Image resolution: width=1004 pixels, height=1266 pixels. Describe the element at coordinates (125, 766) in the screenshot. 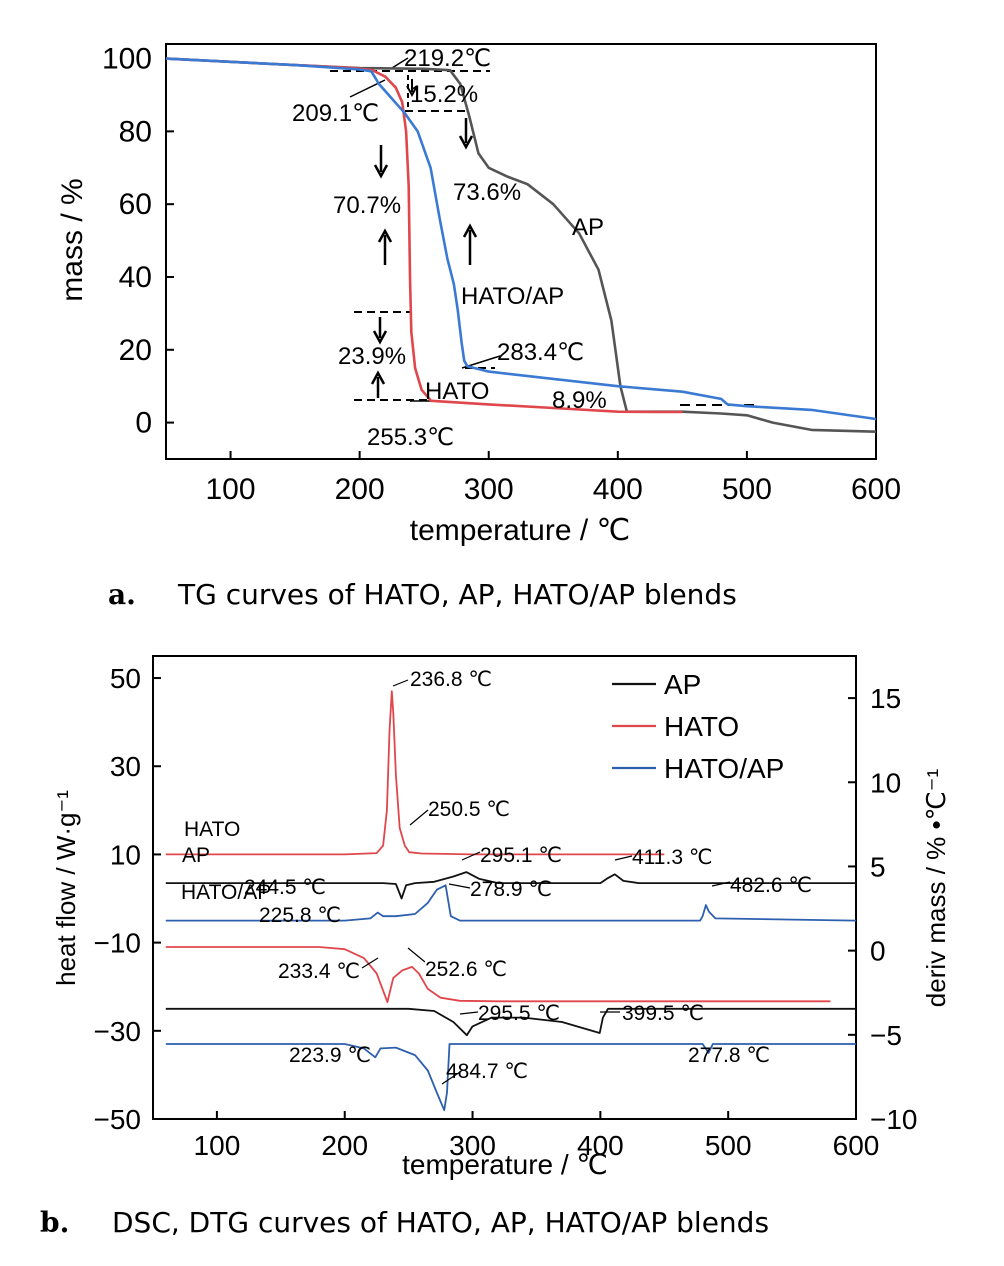

I see `dsc-y-tick-label: 30` at that location.